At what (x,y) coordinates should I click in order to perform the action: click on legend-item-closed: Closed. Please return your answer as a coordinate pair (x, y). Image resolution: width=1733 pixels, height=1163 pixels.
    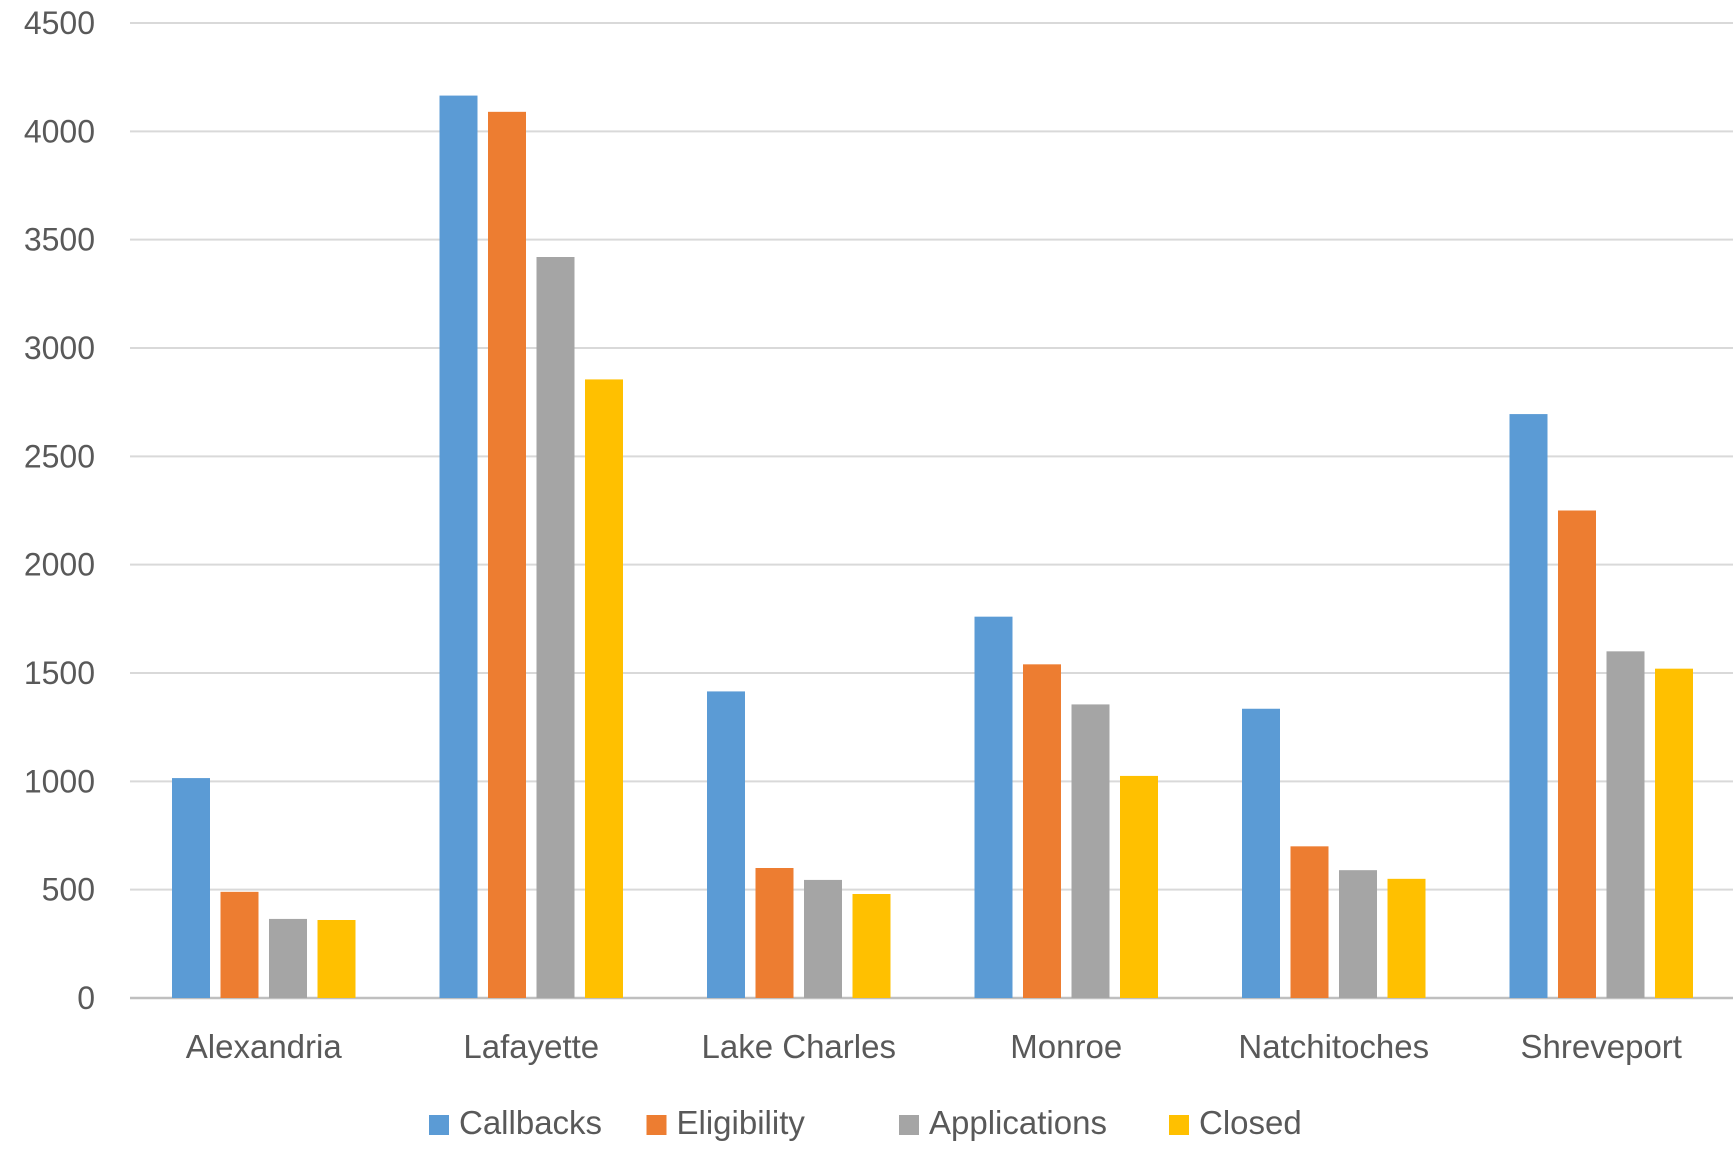
    Looking at the image, I should click on (1235, 1122).